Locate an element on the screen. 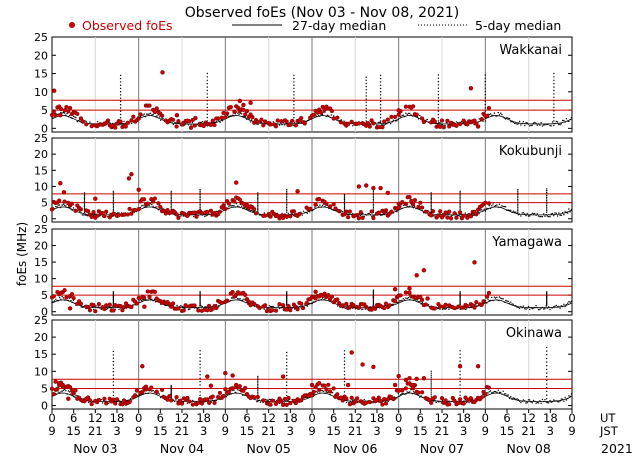 The width and height of the screenshot is (640, 461). observed-points is located at coordinates (270, 287).